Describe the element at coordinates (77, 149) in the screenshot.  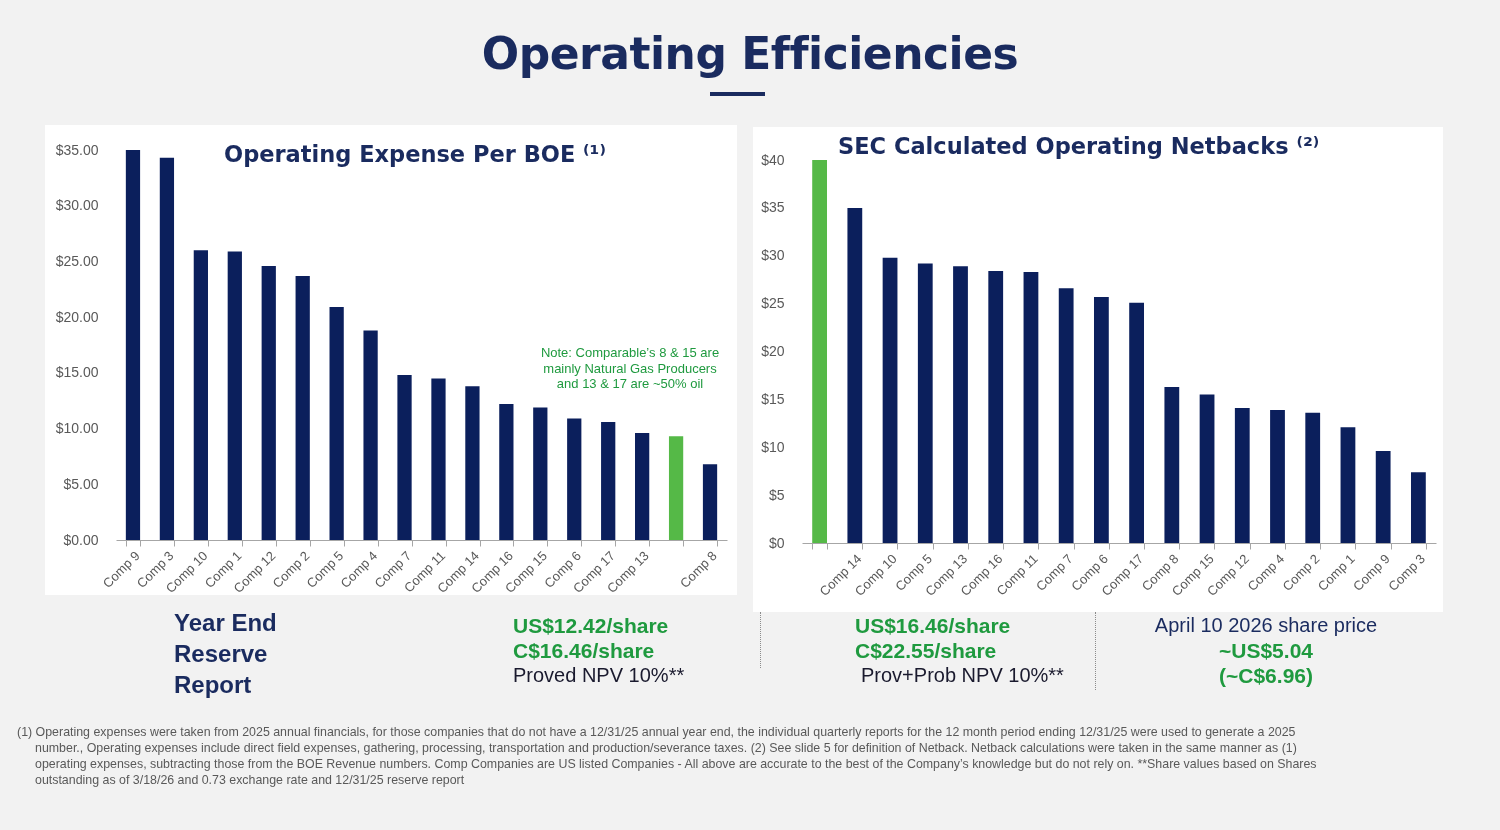
I see `y-tick-label: $35.00` at that location.